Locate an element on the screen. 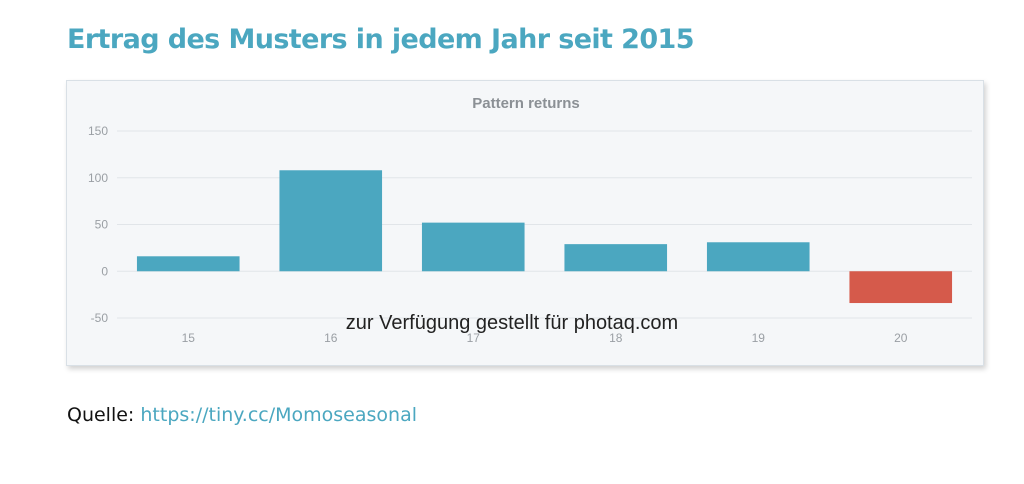 This screenshot has height=484, width=1024. y-axis-ticks: 150 100 50 0 -50 is located at coordinates (98, 224).